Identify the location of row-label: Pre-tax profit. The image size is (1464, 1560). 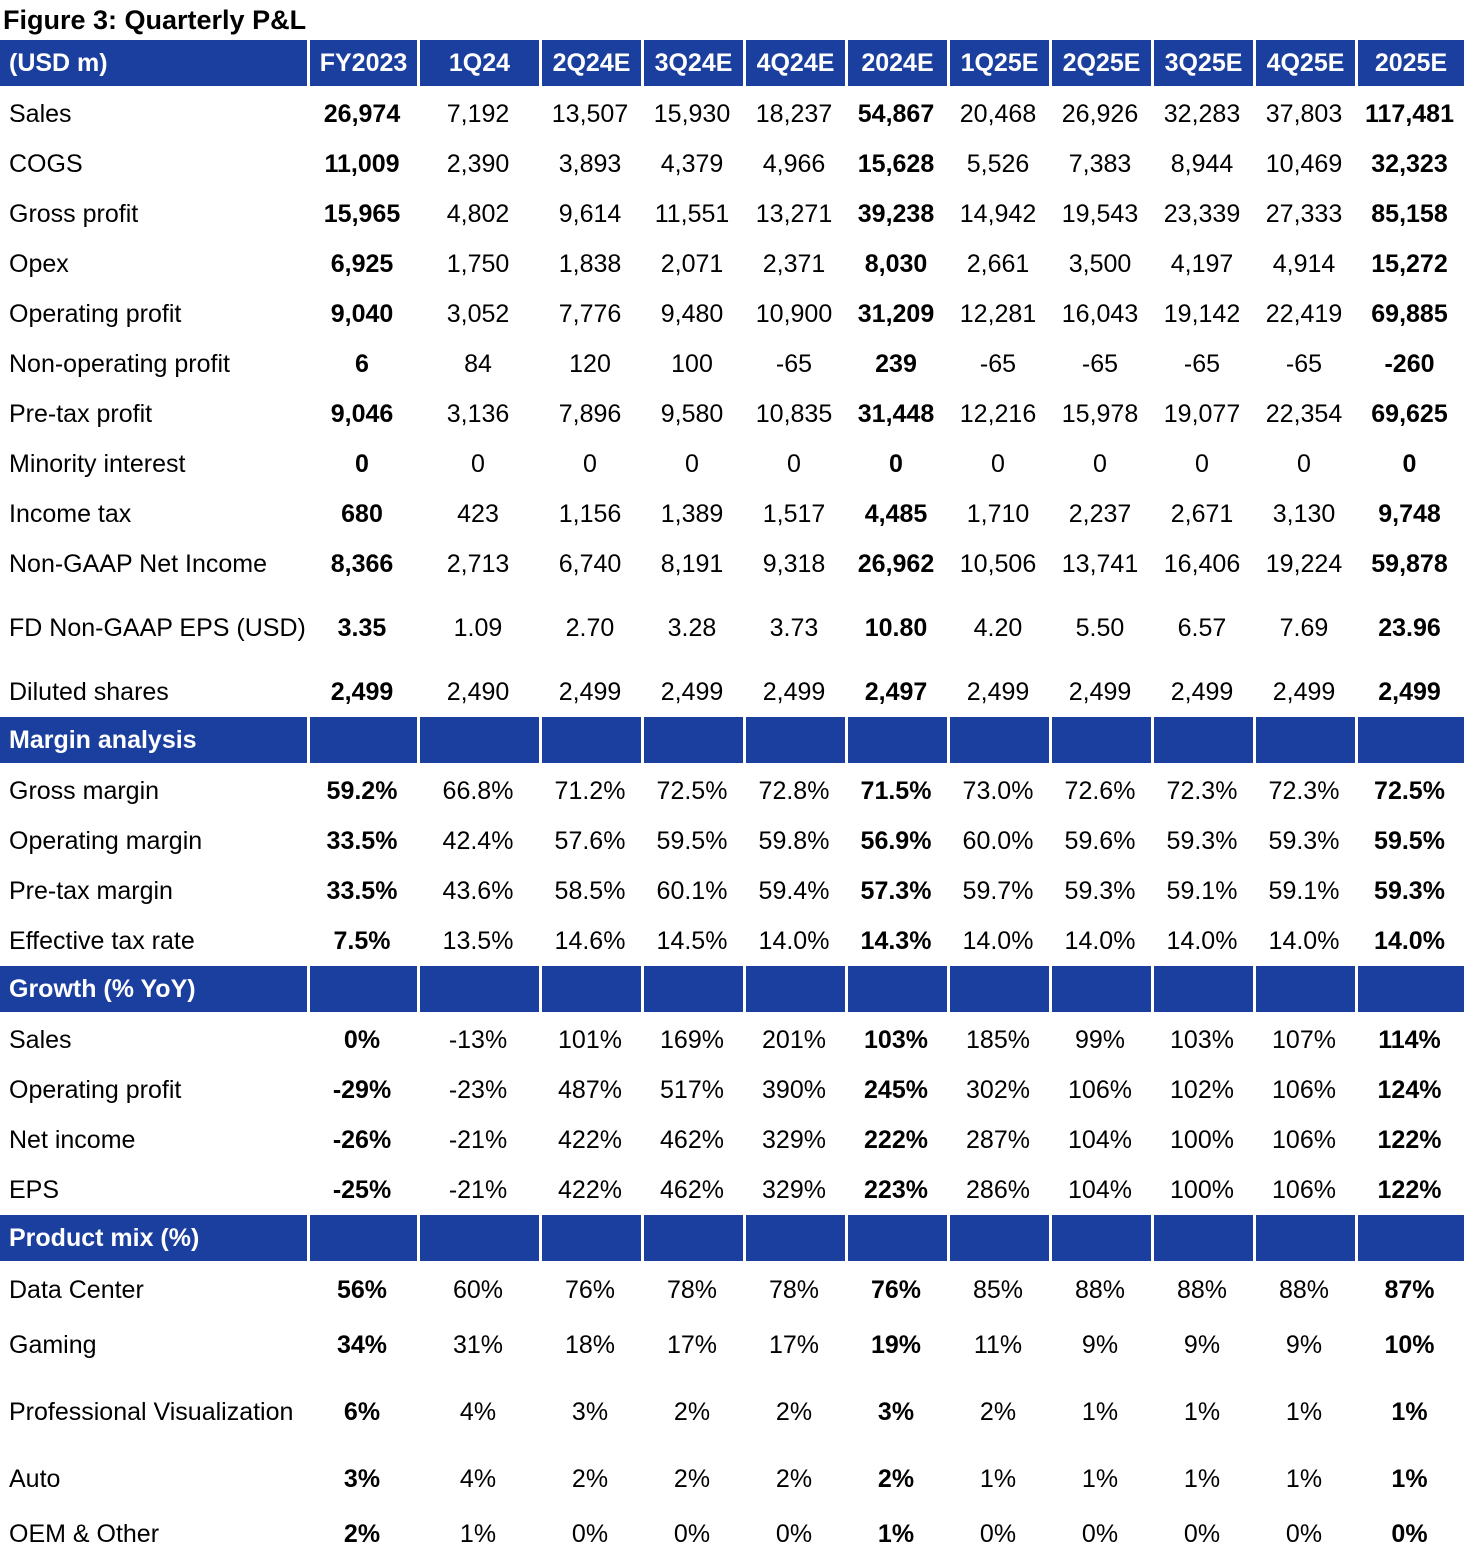
(81, 413).